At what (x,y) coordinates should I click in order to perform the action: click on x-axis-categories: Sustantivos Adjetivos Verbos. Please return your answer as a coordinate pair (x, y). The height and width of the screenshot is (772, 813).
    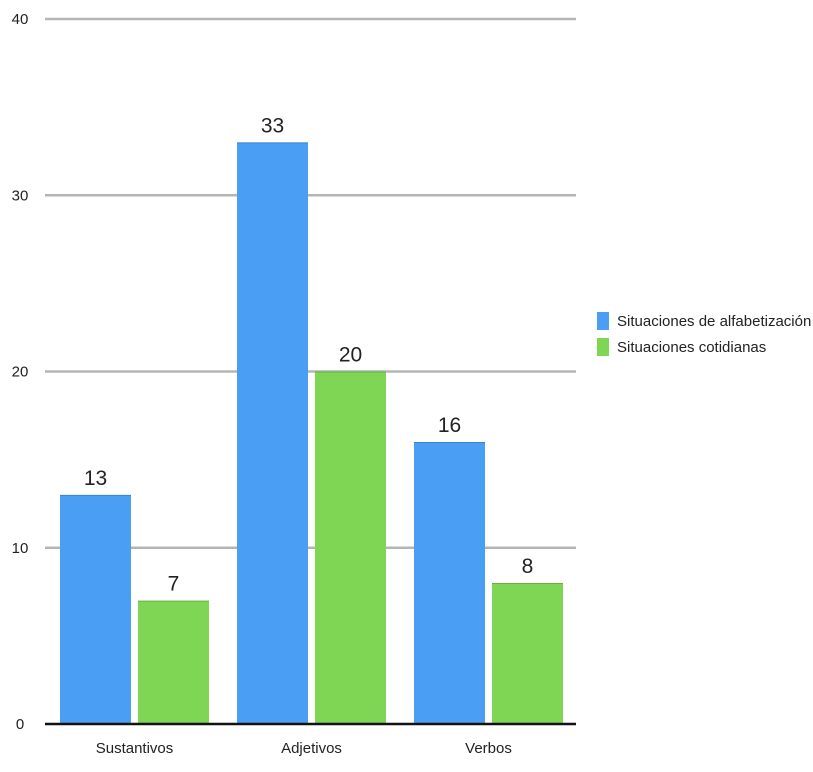
    Looking at the image, I should click on (304, 748).